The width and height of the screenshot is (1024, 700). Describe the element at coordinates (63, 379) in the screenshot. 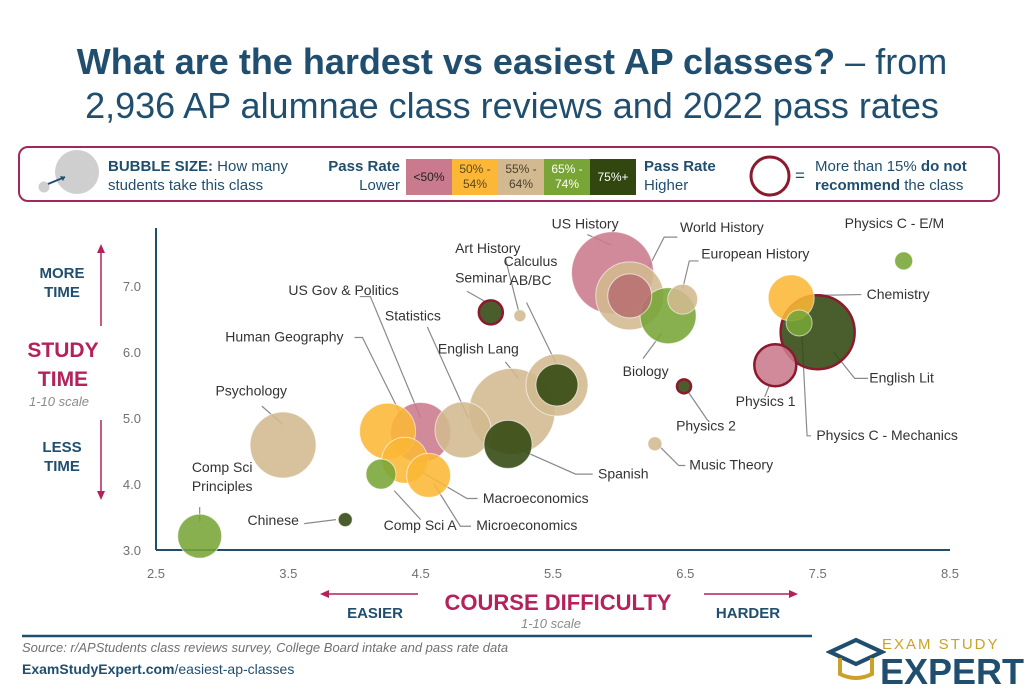

I see `y-axis-title: TIME` at that location.